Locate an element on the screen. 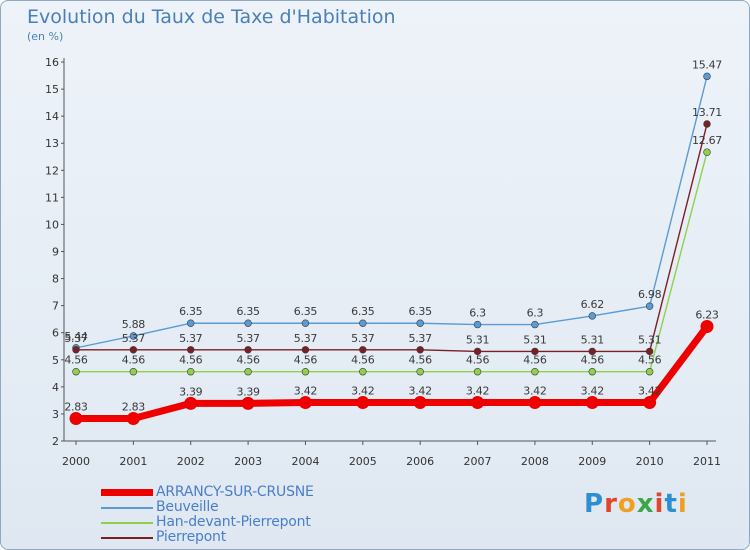  y-tick-label: 2 is located at coordinates (55, 441).